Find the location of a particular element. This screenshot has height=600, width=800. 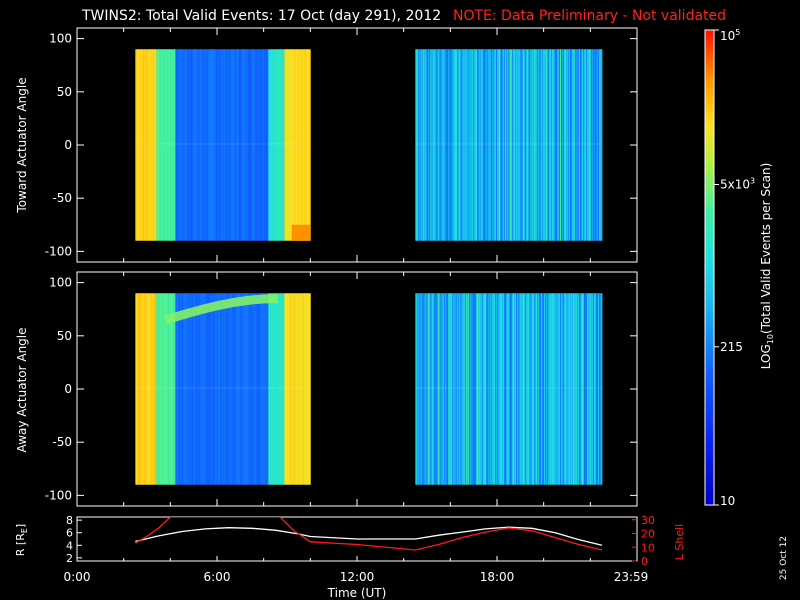

heatmap-block is located at coordinates (509, 145).